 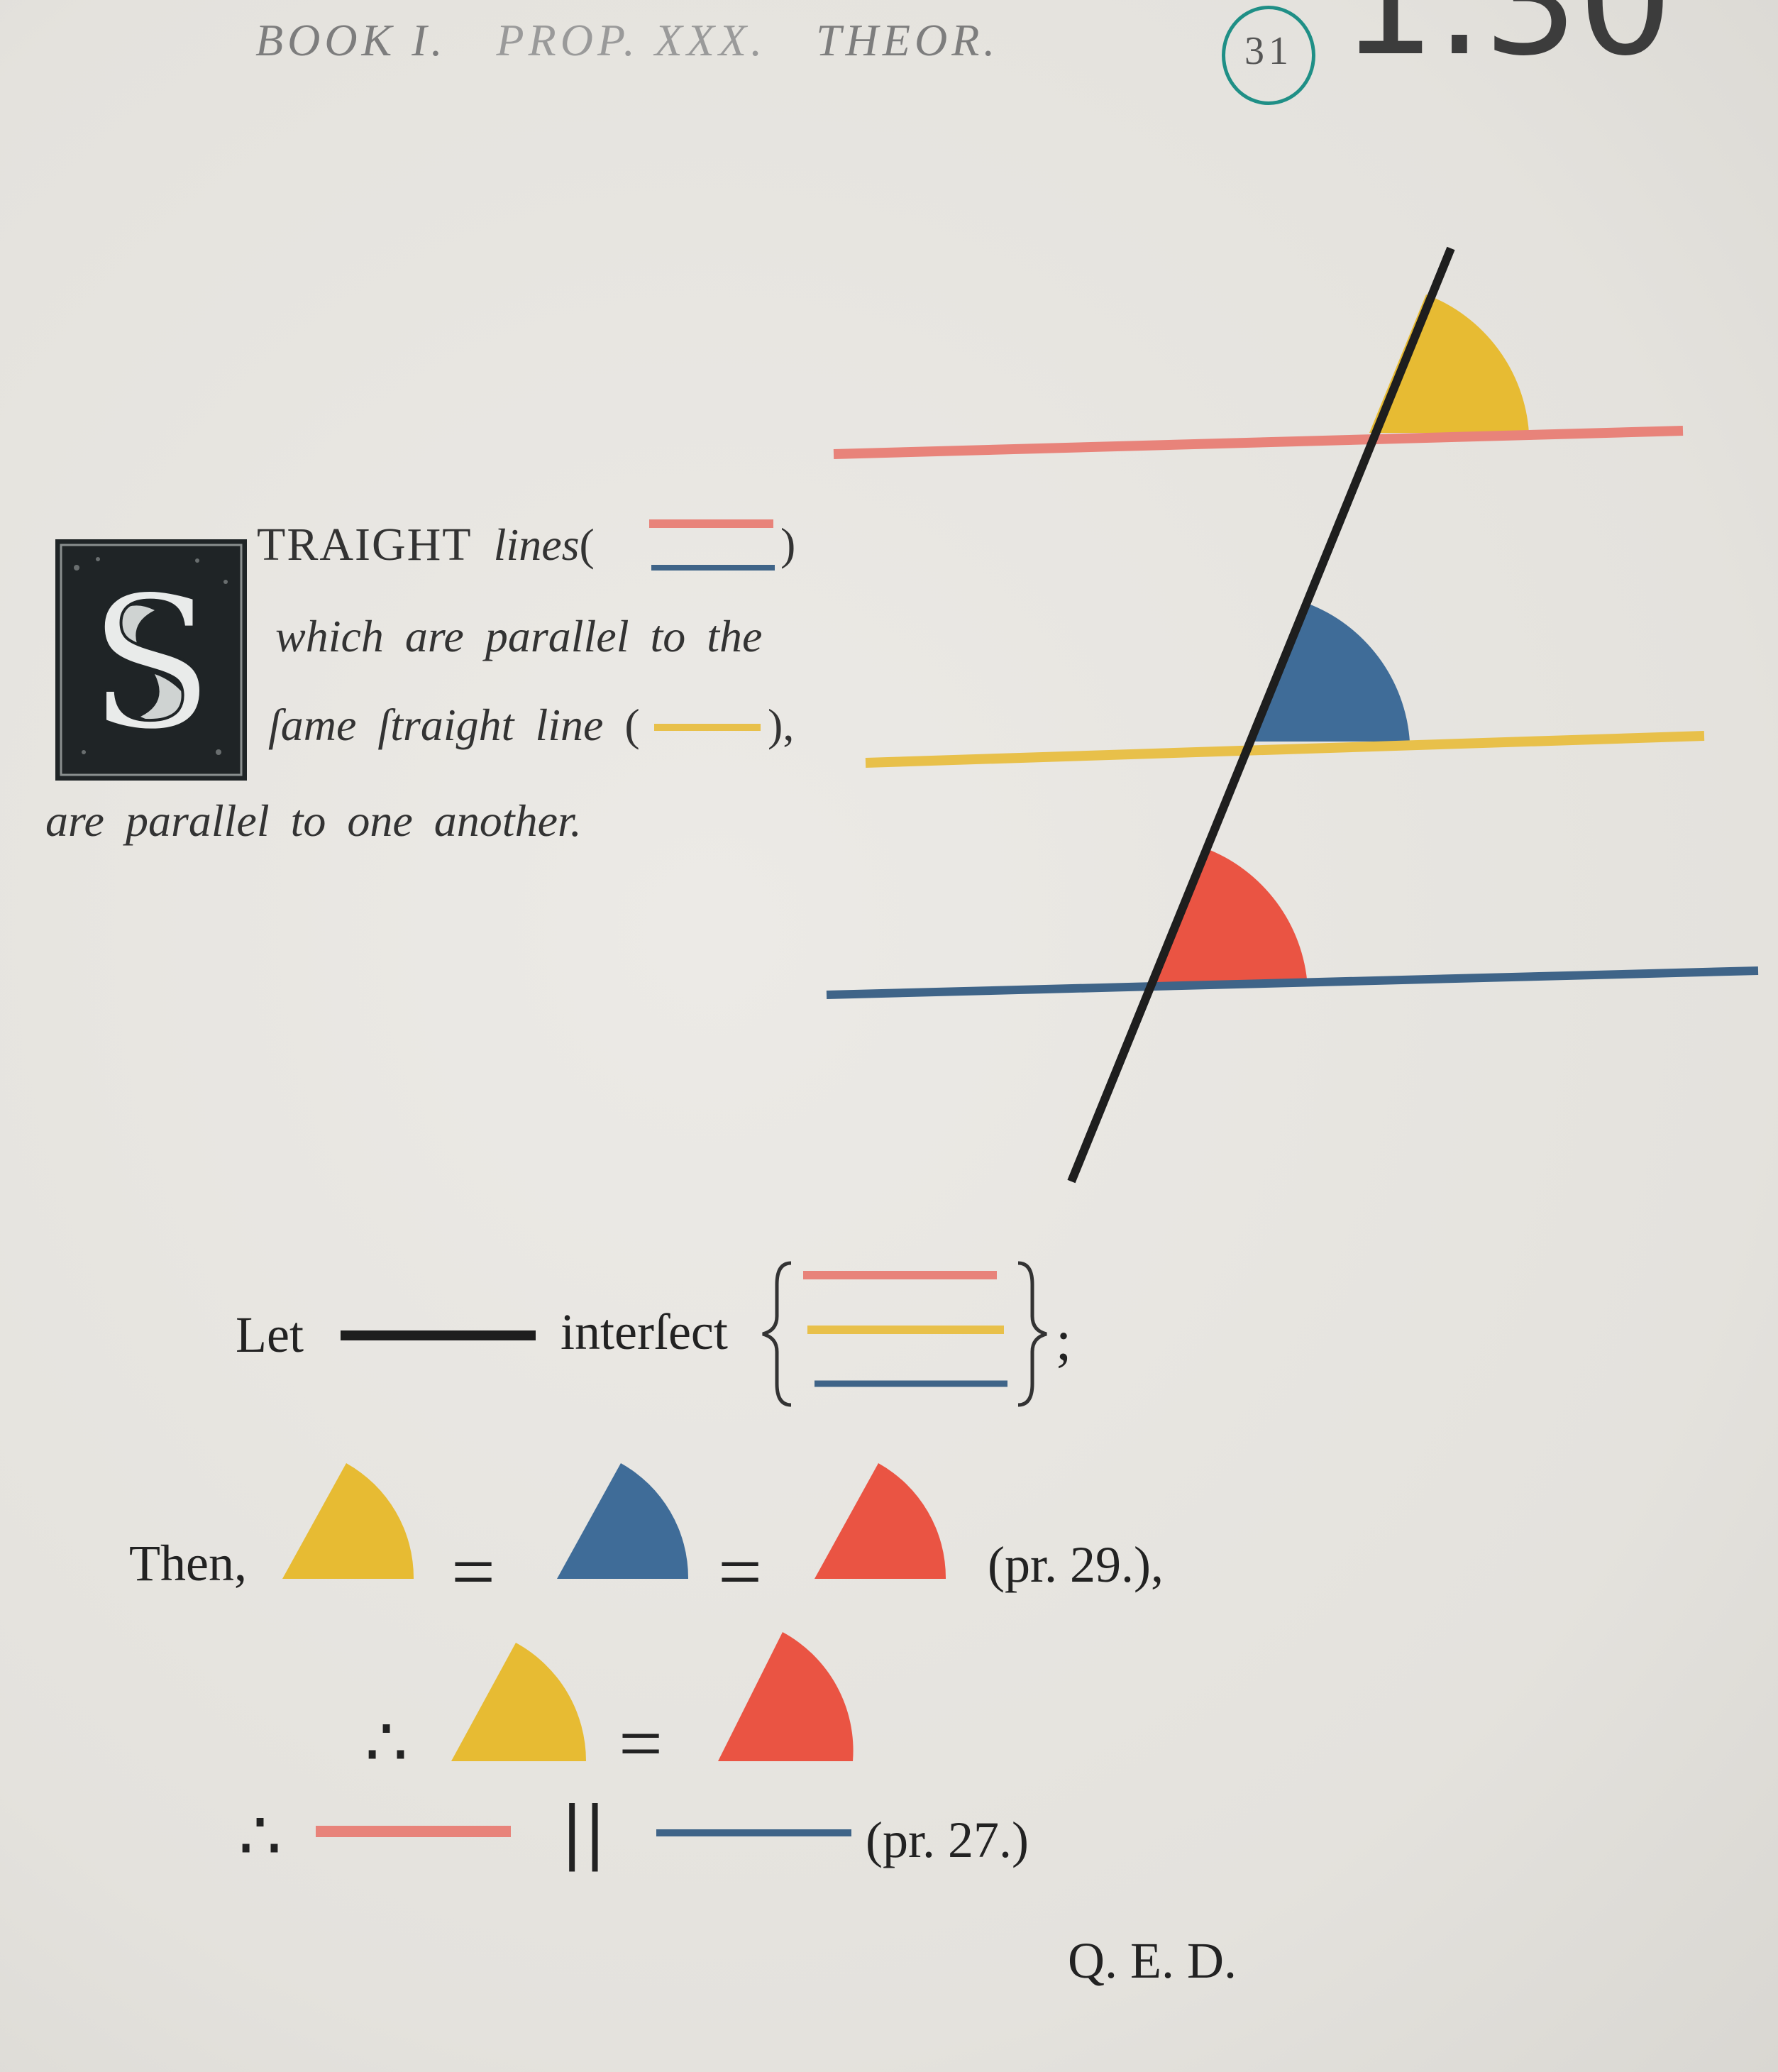 What do you see at coordinates (1285, 749) in the screenshot?
I see `yellow-parallel-line` at bounding box center [1285, 749].